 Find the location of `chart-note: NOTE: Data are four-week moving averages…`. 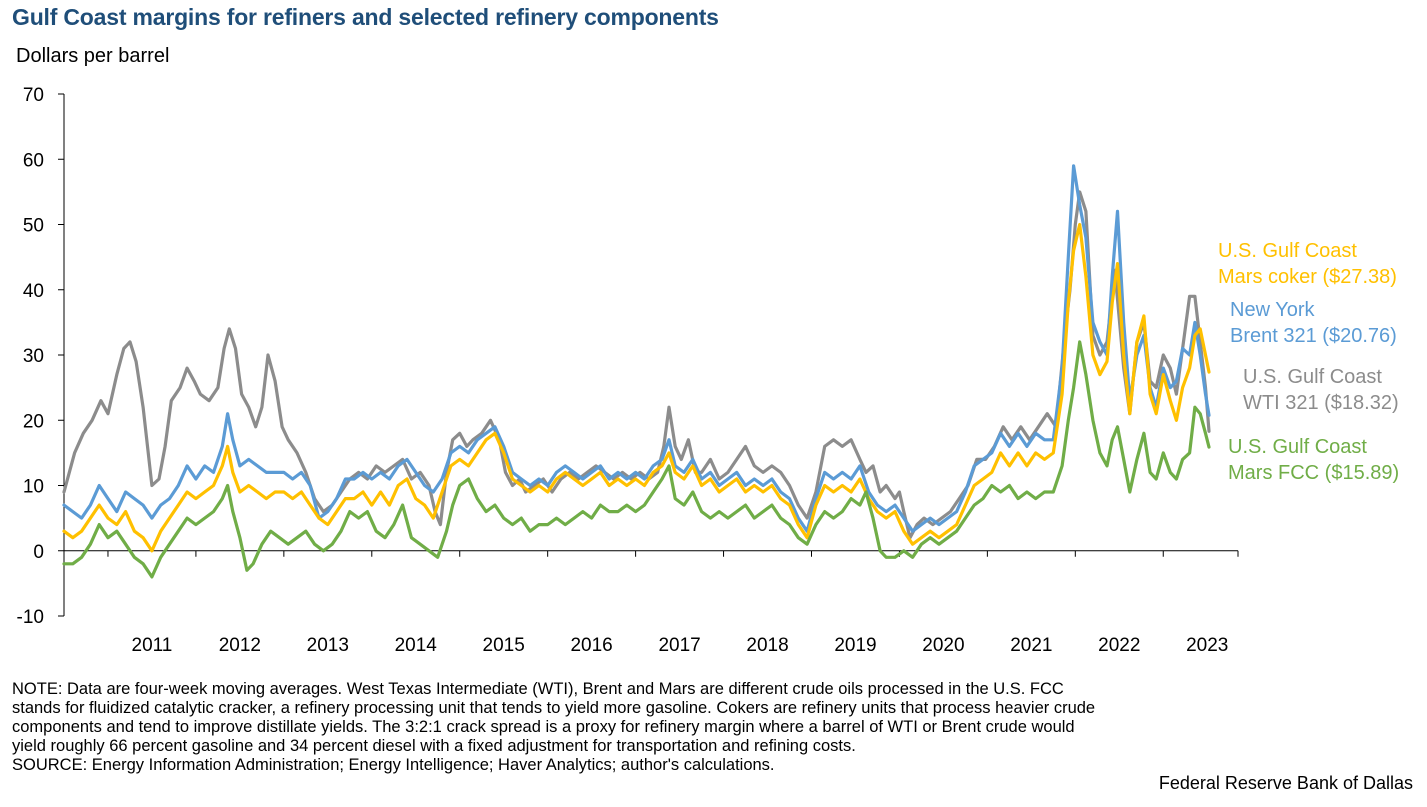

chart-note: NOTE: Data are four-week moving averages… is located at coordinates (702, 727).